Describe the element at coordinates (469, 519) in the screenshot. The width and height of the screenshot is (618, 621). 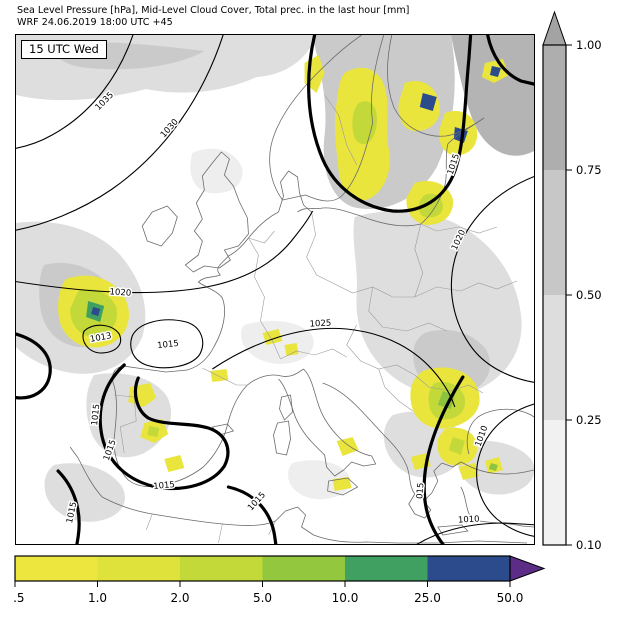
I see `contour-label: 1010` at that location.